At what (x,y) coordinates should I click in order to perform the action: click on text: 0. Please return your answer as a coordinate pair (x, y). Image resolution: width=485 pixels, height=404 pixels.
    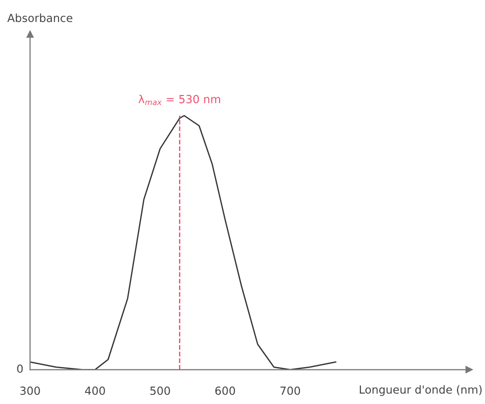
    Looking at the image, I should click on (20, 368).